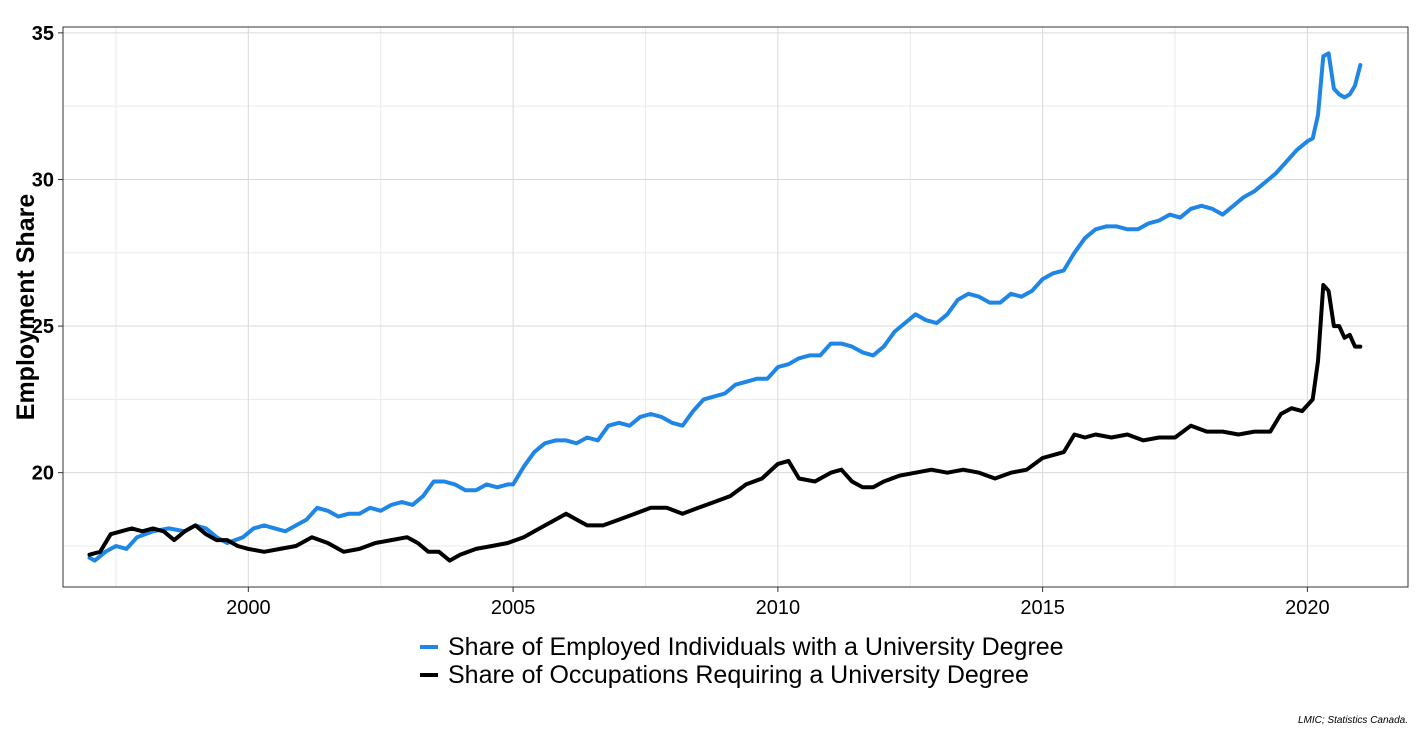  I want to click on legend-swatch-blue, so click(429, 647).